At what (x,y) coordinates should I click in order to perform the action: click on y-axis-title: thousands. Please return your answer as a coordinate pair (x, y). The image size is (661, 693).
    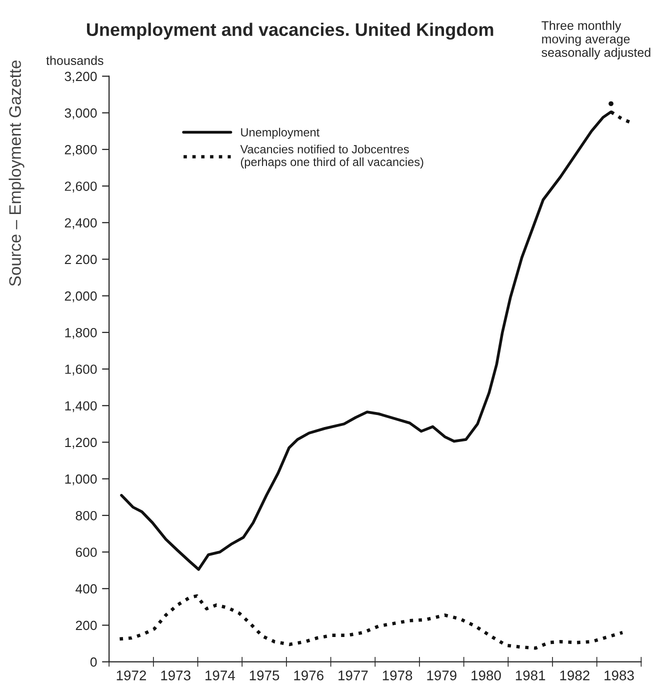
    Looking at the image, I should click on (75, 60).